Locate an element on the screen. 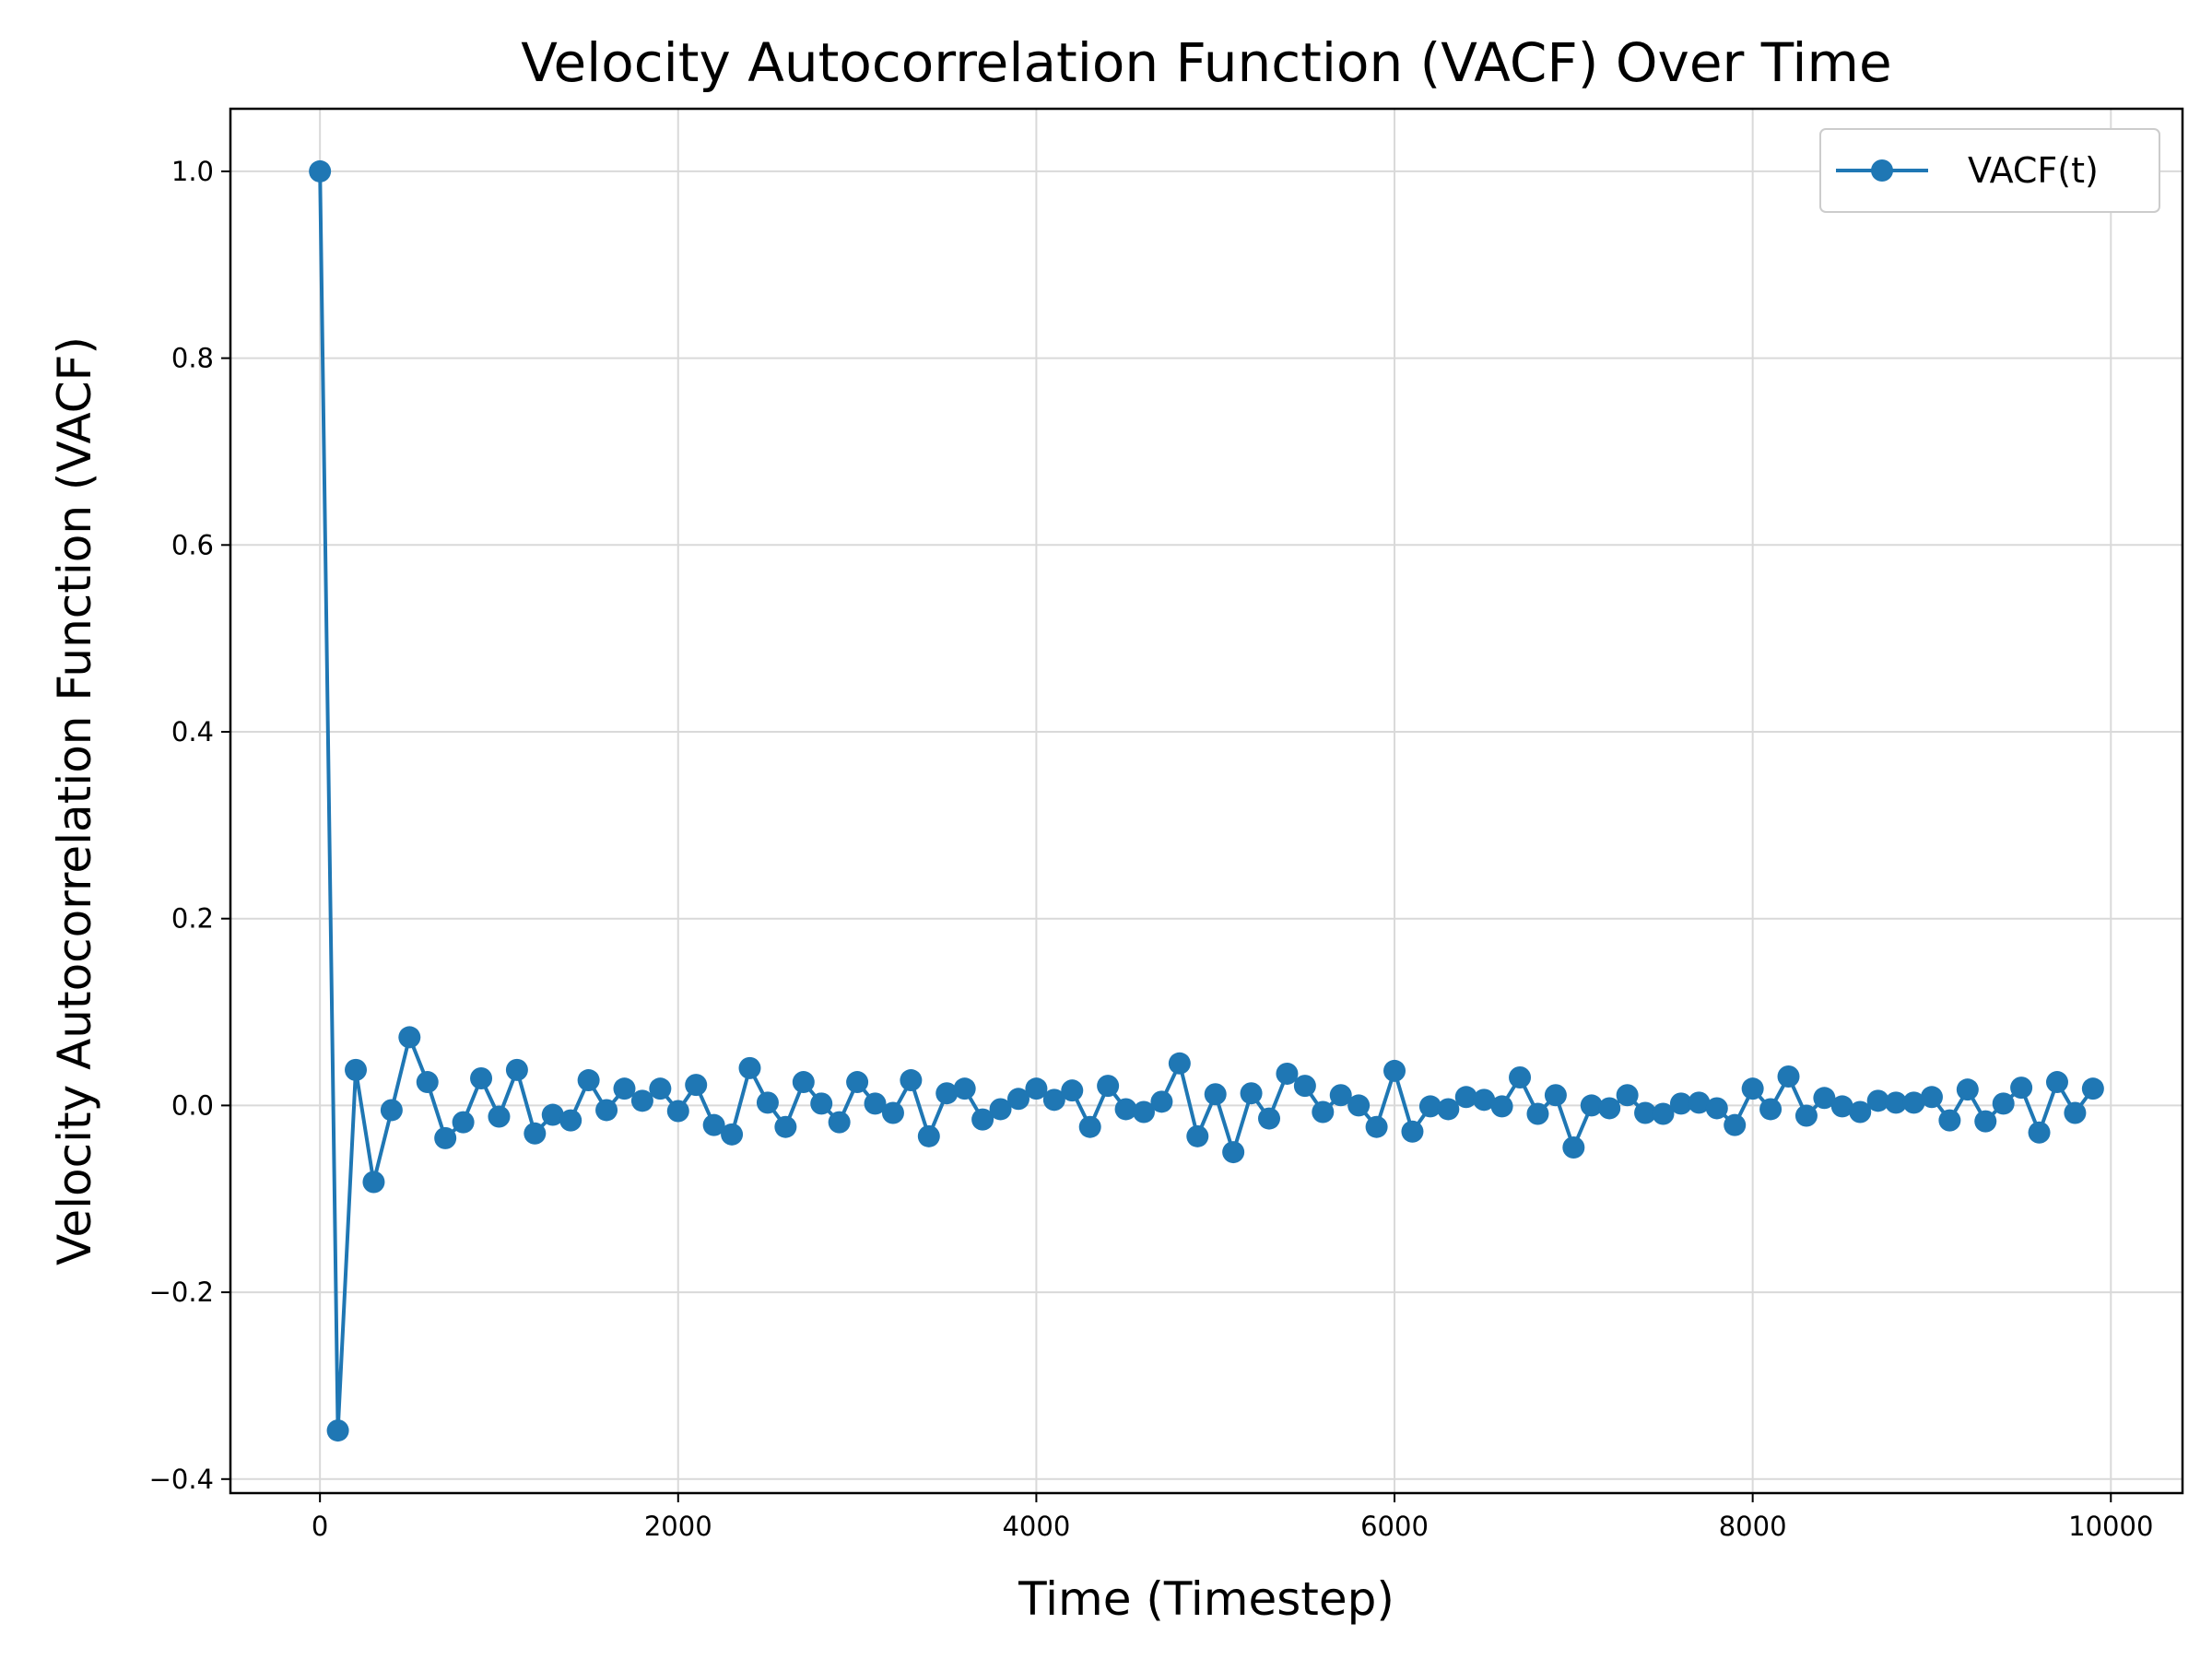 The image size is (2212, 1659). y-tick-label: 0.2 is located at coordinates (192, 919).